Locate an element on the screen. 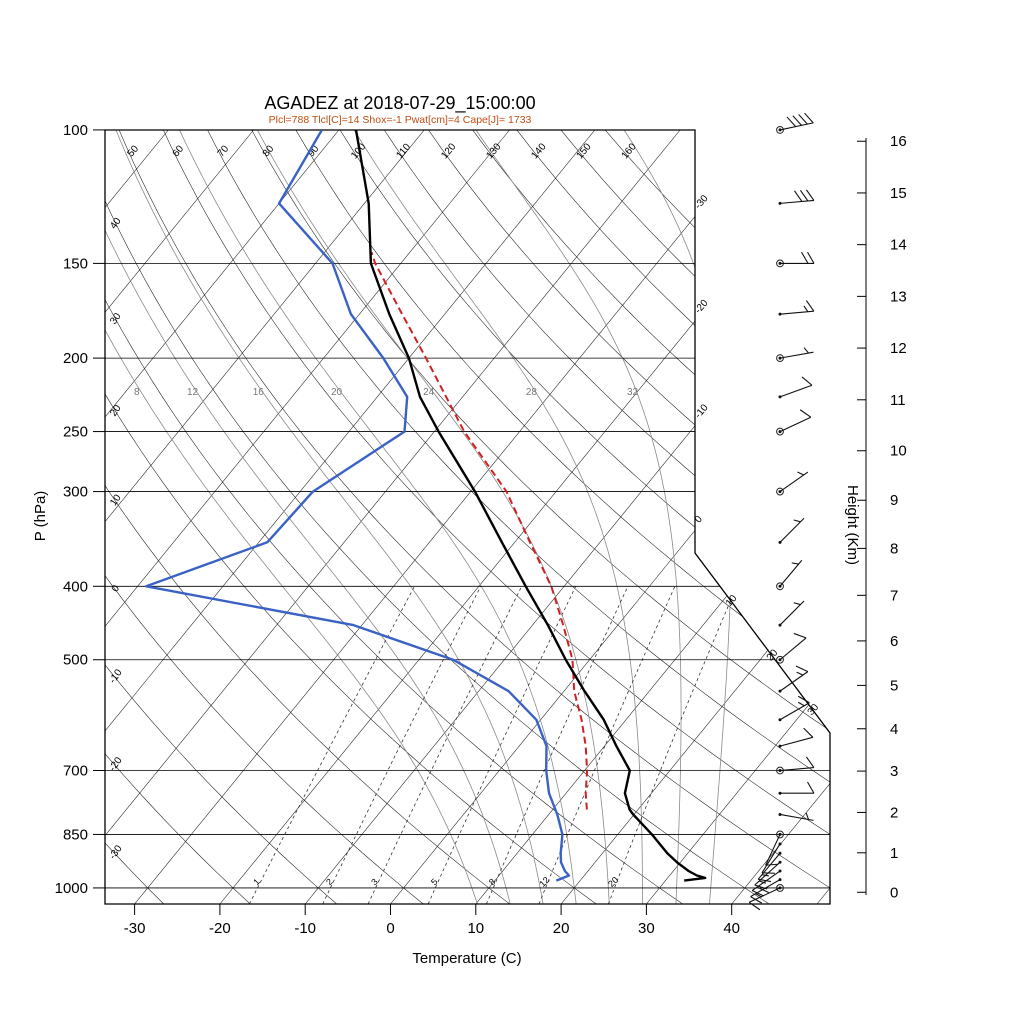 Image resolution: width=1024 pixels, height=1024 pixels. svg-text: 32 is located at coordinates (633, 392).